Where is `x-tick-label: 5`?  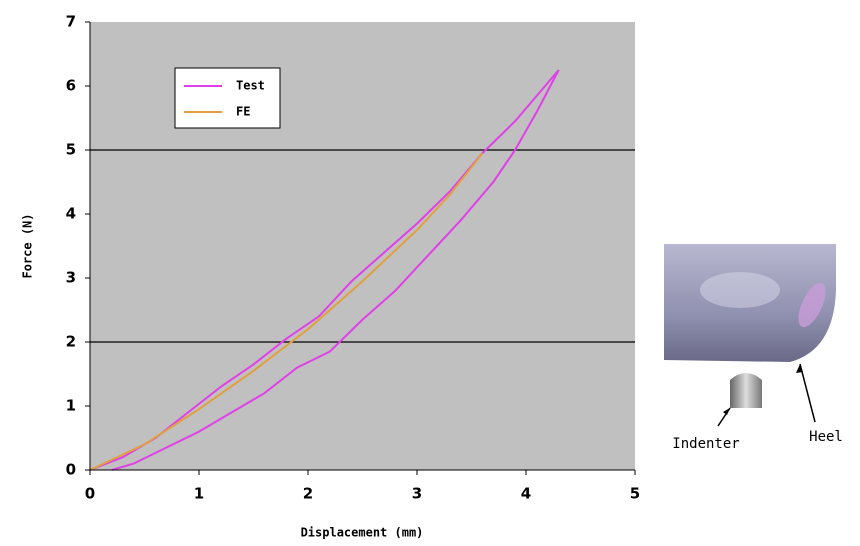
x-tick-label: 5 is located at coordinates (635, 494).